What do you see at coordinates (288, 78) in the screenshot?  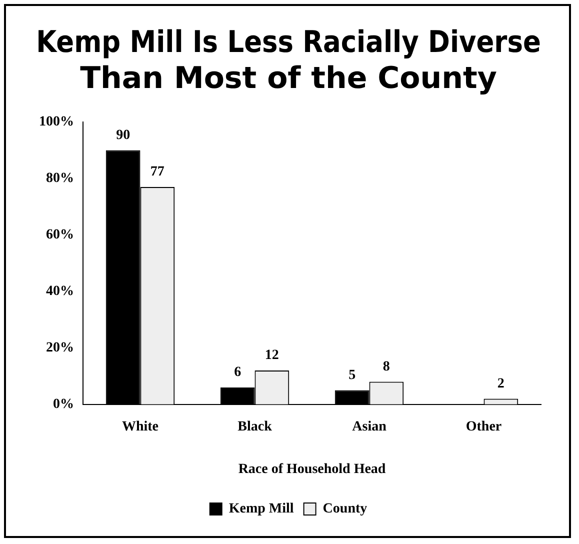 I see `text: Than Most of the County` at bounding box center [288, 78].